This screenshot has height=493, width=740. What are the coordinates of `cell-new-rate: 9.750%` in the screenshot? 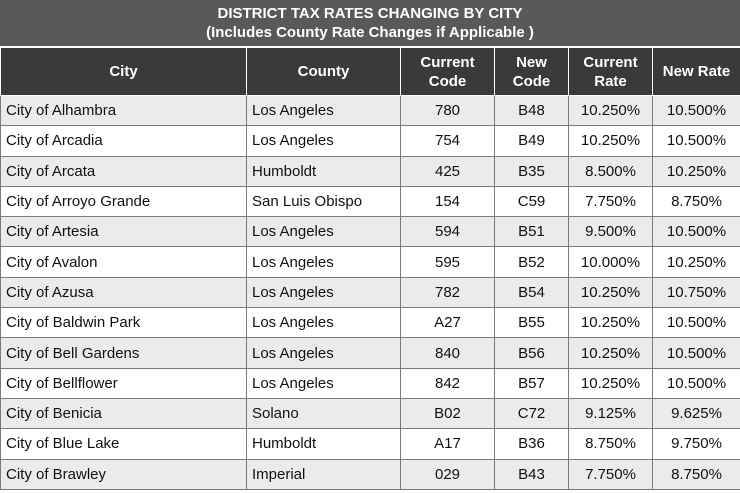 It's located at (696, 444).